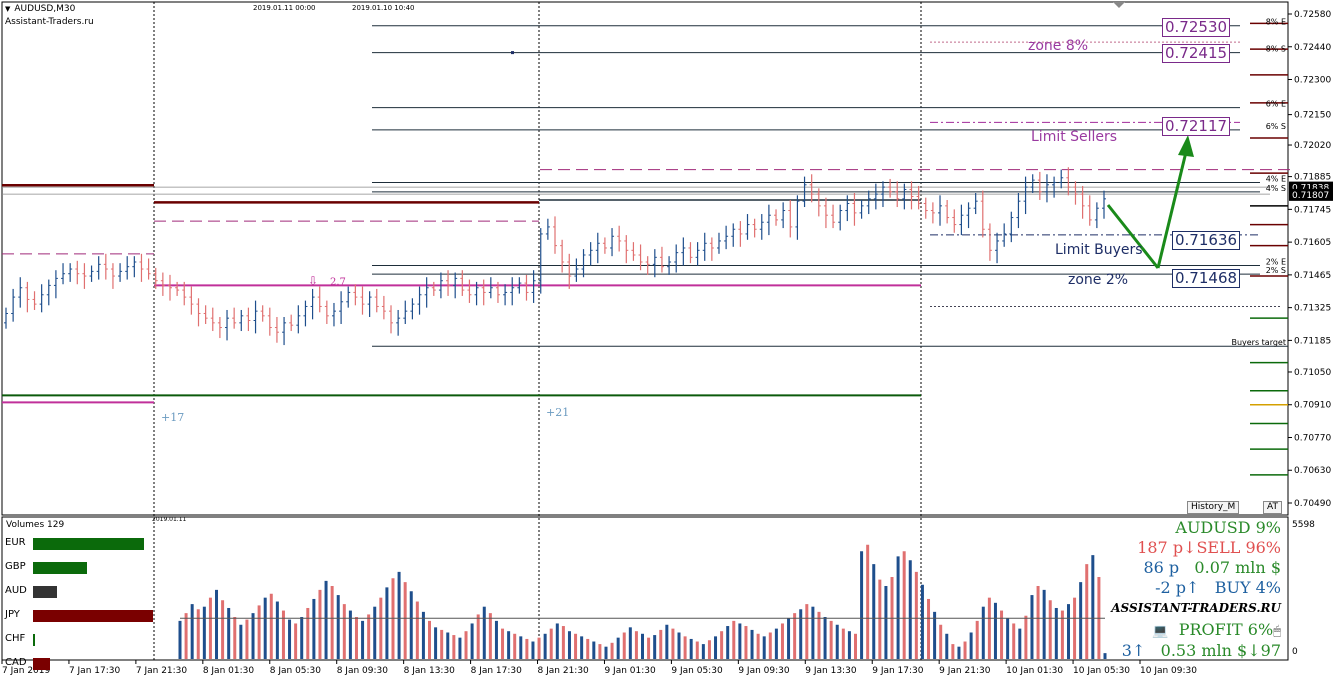  I want to click on limit-buyers-label: Limit Buyers, so click(1099, 250).